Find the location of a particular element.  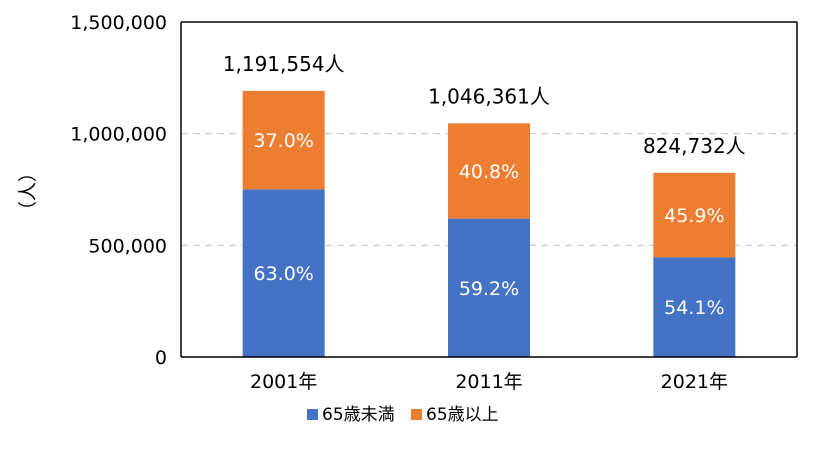

bar-segment-label: 59.2% is located at coordinates (489, 289).